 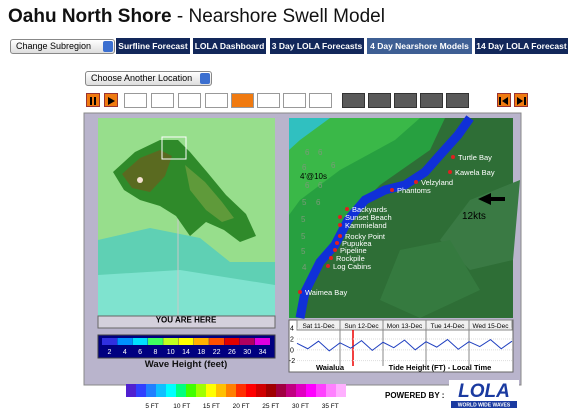 What do you see at coordinates (318, 326) in the screenshot?
I see `tide-day-label: Sat 11-Dec` at bounding box center [318, 326].